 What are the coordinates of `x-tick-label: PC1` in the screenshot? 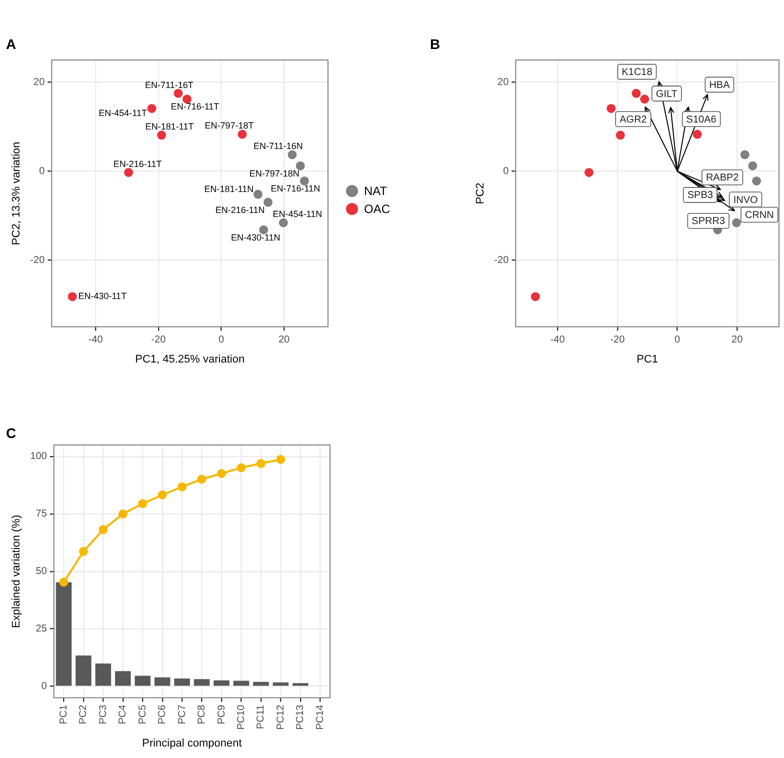 It's located at (64, 714).